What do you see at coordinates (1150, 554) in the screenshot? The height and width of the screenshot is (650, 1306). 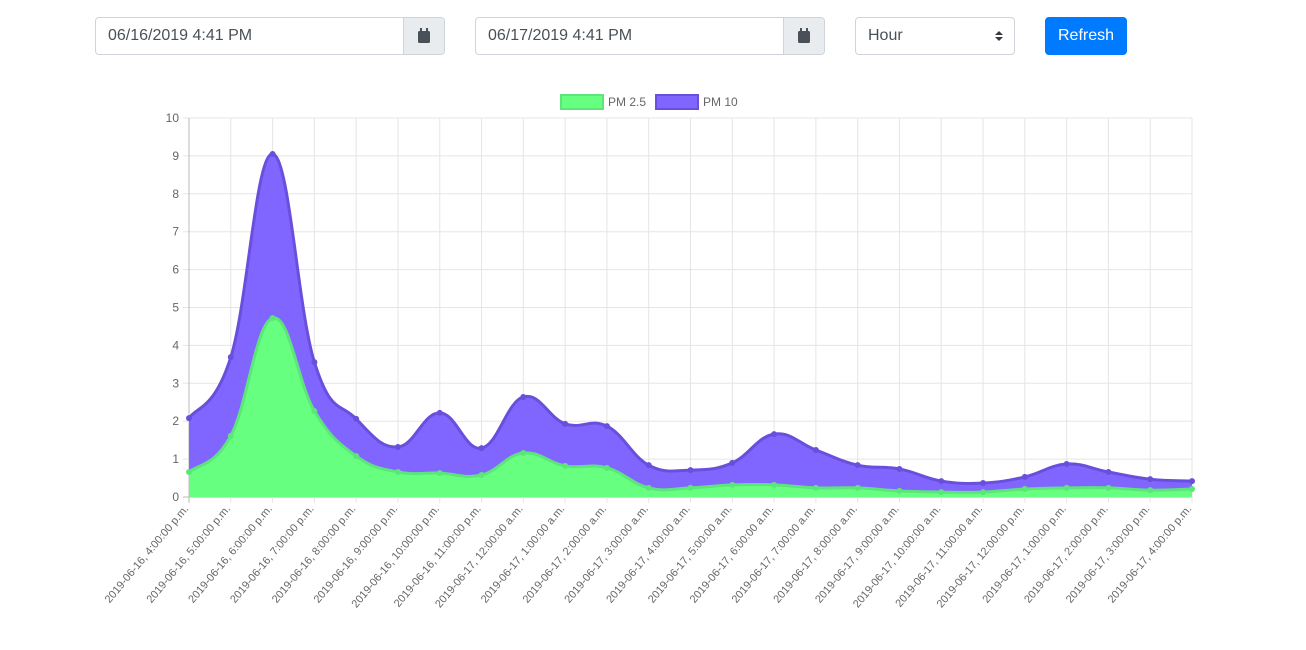 I see `x-tick-label: 2019-06-17, 4:00:00 p.m.` at bounding box center [1150, 554].